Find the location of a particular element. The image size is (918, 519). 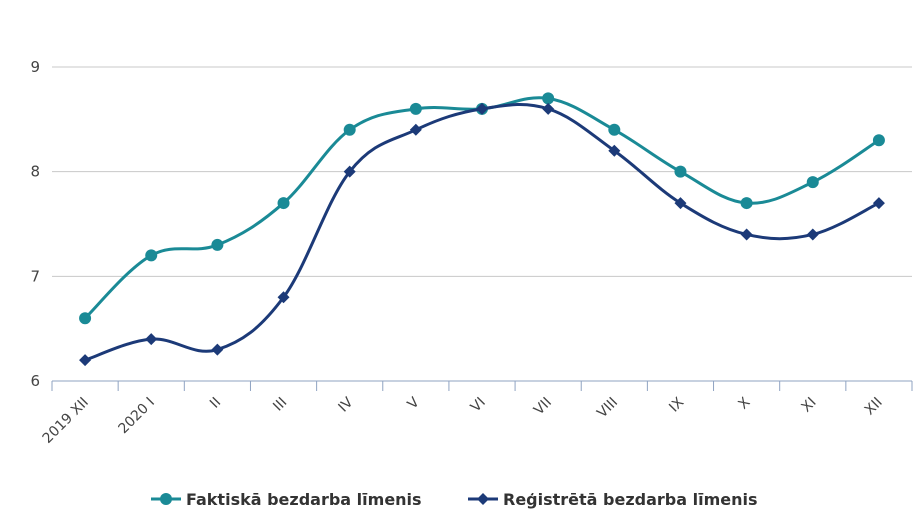

x-tick-label: VIII is located at coordinates (607, 408).